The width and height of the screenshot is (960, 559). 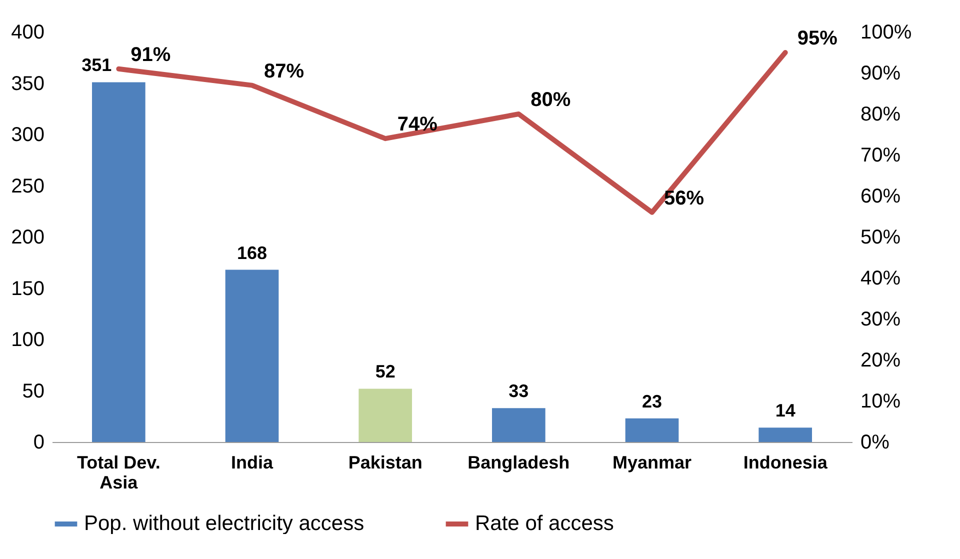 What do you see at coordinates (284, 71) in the screenshot?
I see `data-label: 87%` at bounding box center [284, 71].